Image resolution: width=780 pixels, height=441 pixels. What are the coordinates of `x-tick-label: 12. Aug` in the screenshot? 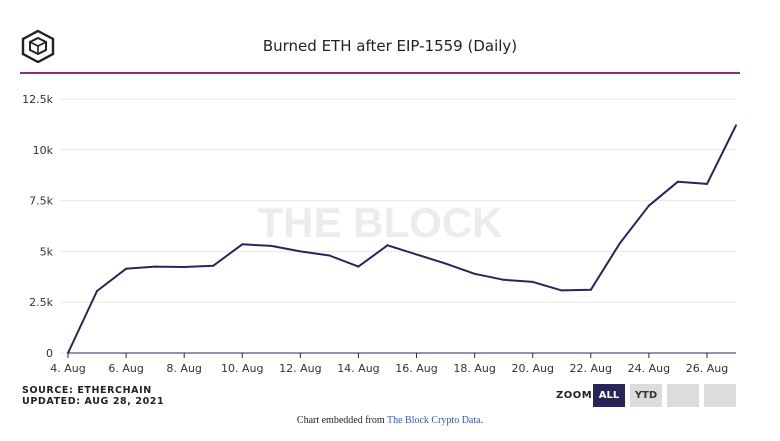 It's located at (300, 368).